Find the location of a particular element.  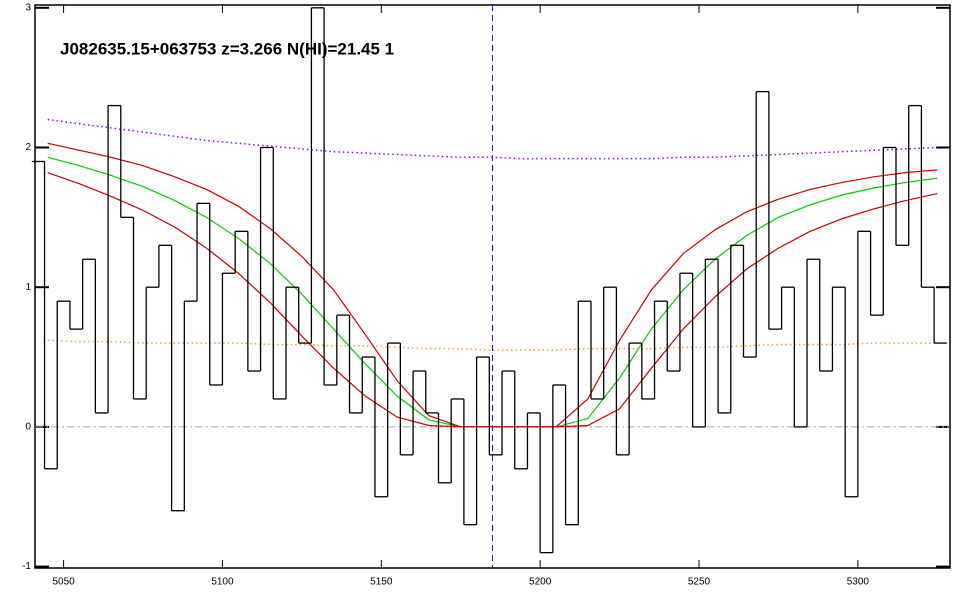

x-tick-label: 5300 is located at coordinates (858, 582).